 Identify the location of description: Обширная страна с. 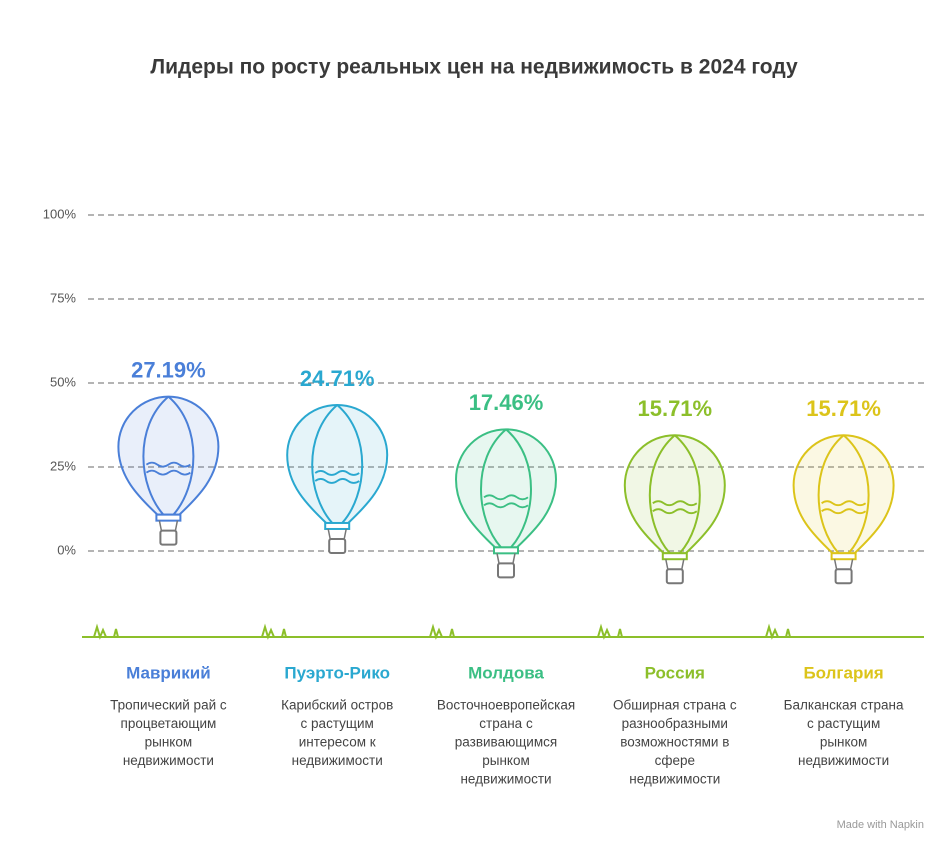
(675, 705).